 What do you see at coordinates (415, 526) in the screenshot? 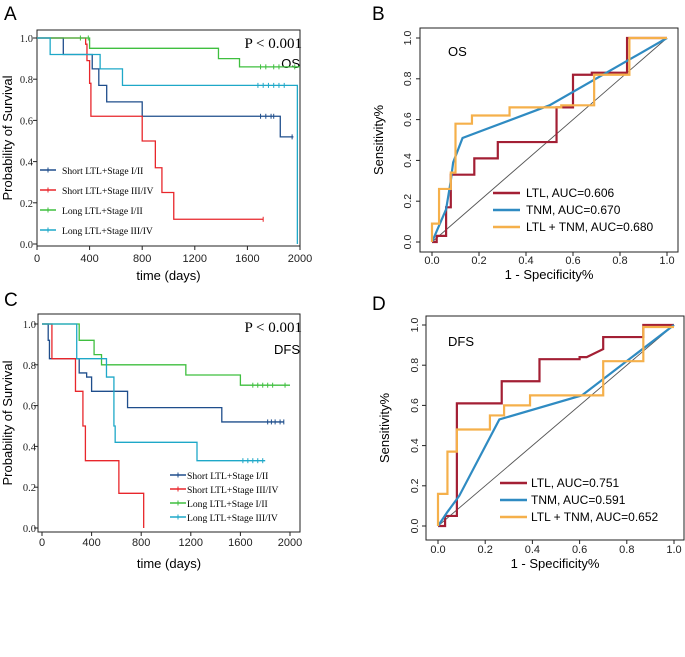
I see `panel-d-ytick-label: 0.0` at bounding box center [415, 526].